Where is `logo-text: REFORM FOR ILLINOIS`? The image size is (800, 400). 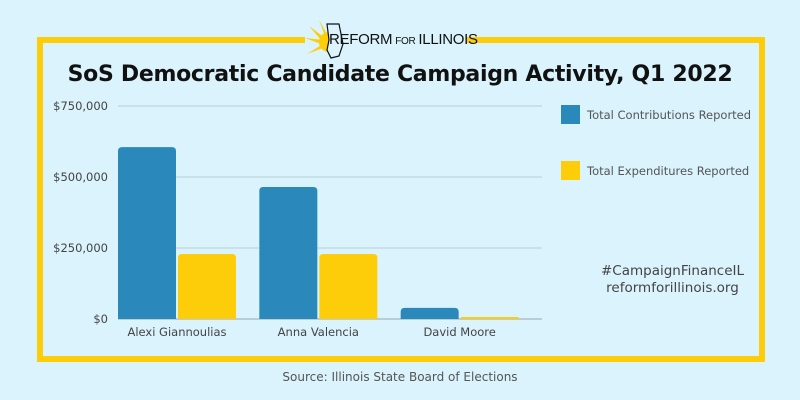 logo-text: REFORM FOR ILLINOIS is located at coordinates (403, 39).